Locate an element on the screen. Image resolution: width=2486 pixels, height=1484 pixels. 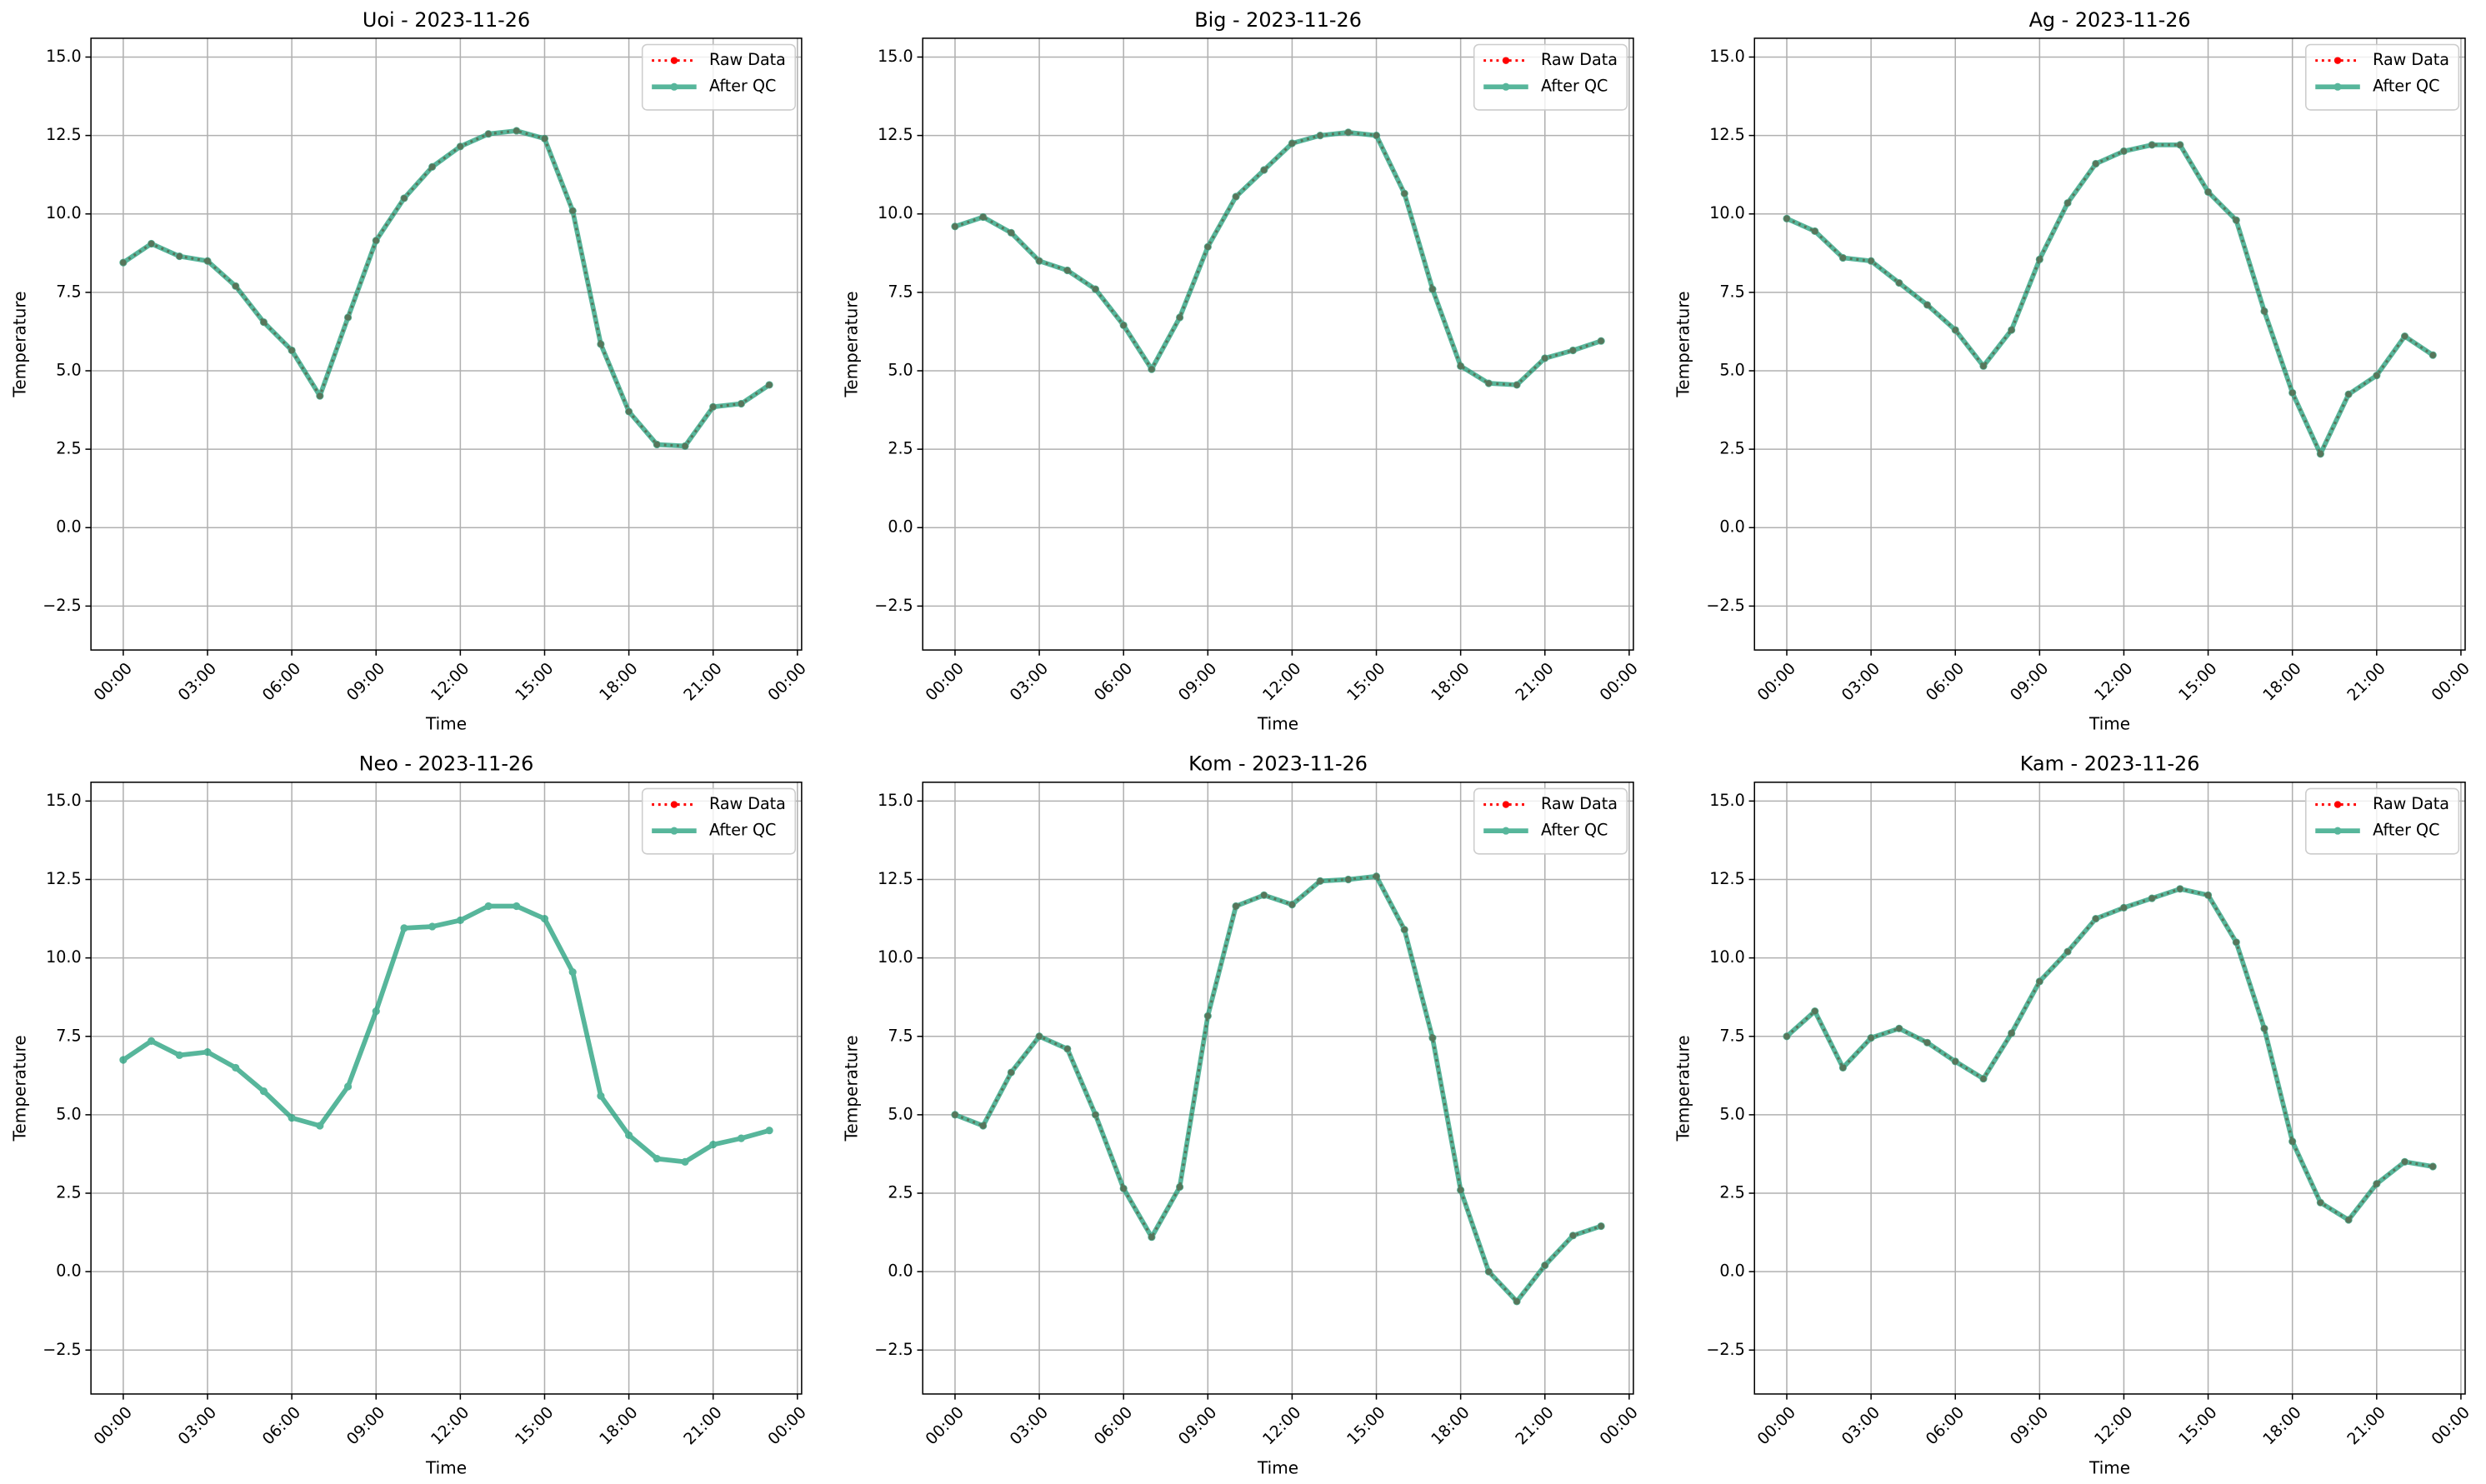
y-tick-label: 5.0 is located at coordinates (1732, 369).